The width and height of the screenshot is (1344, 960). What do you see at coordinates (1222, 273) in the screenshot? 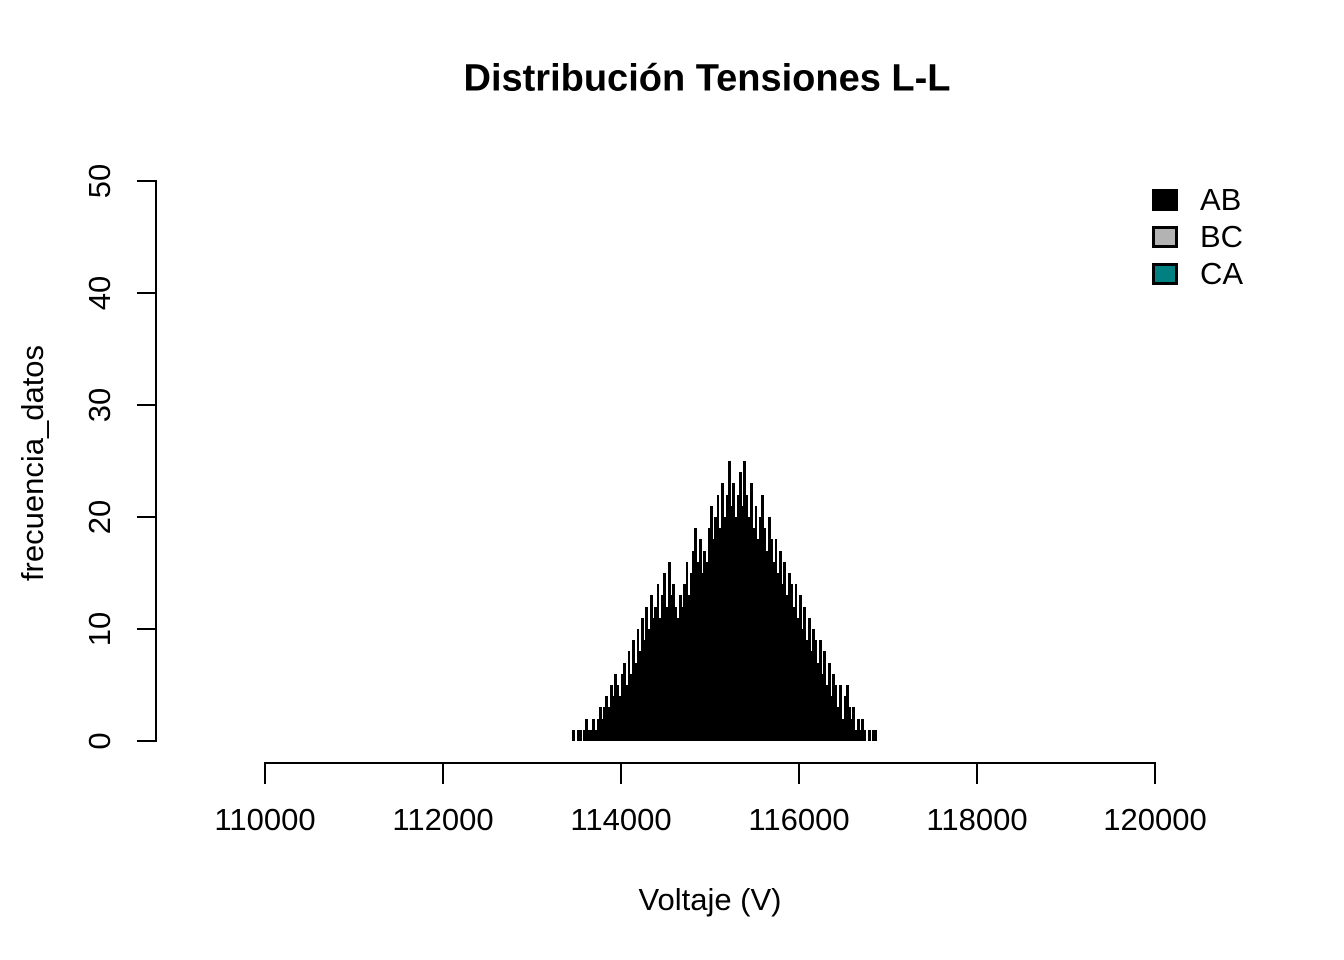
I see `legend-label-ca: CA` at bounding box center [1222, 273].